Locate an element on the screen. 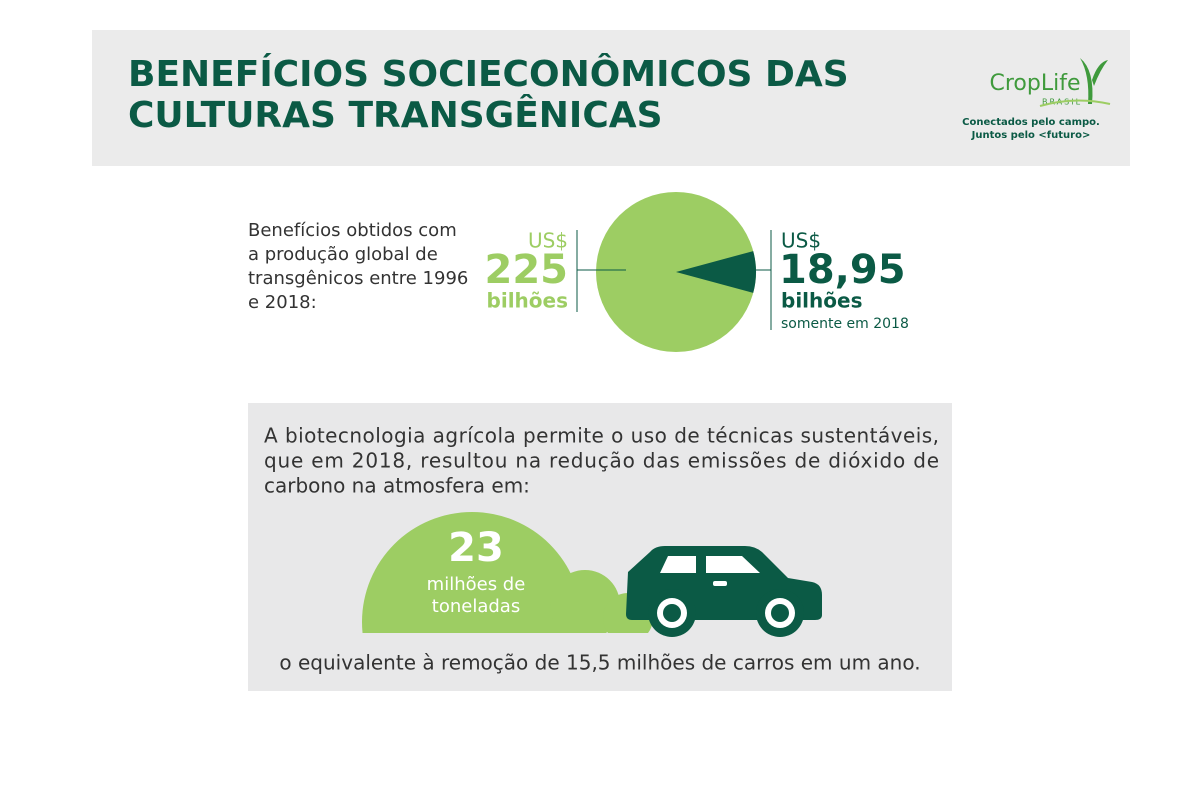 This screenshot has width=1200, height=804. intro-text: e 2018: is located at coordinates (282, 302).